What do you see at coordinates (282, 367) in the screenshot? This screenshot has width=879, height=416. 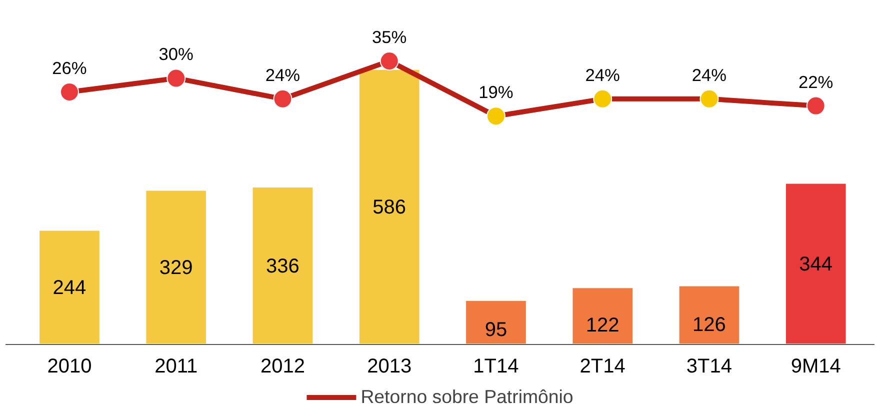 I see `x-tick-label: 2012` at bounding box center [282, 367].